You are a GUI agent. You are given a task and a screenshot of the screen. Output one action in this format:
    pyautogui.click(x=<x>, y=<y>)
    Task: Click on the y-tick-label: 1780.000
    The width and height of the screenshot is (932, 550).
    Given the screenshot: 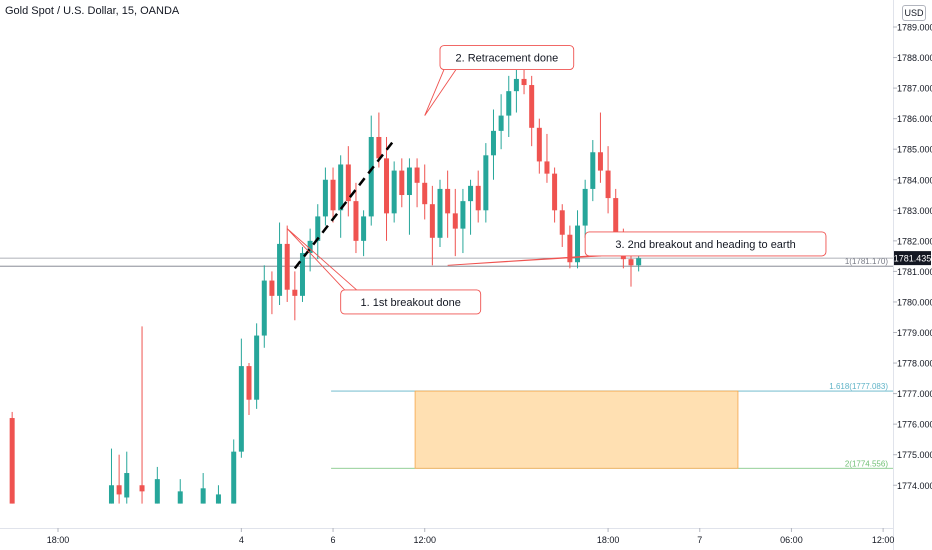 What is the action you would take?
    pyautogui.click(x=914, y=302)
    